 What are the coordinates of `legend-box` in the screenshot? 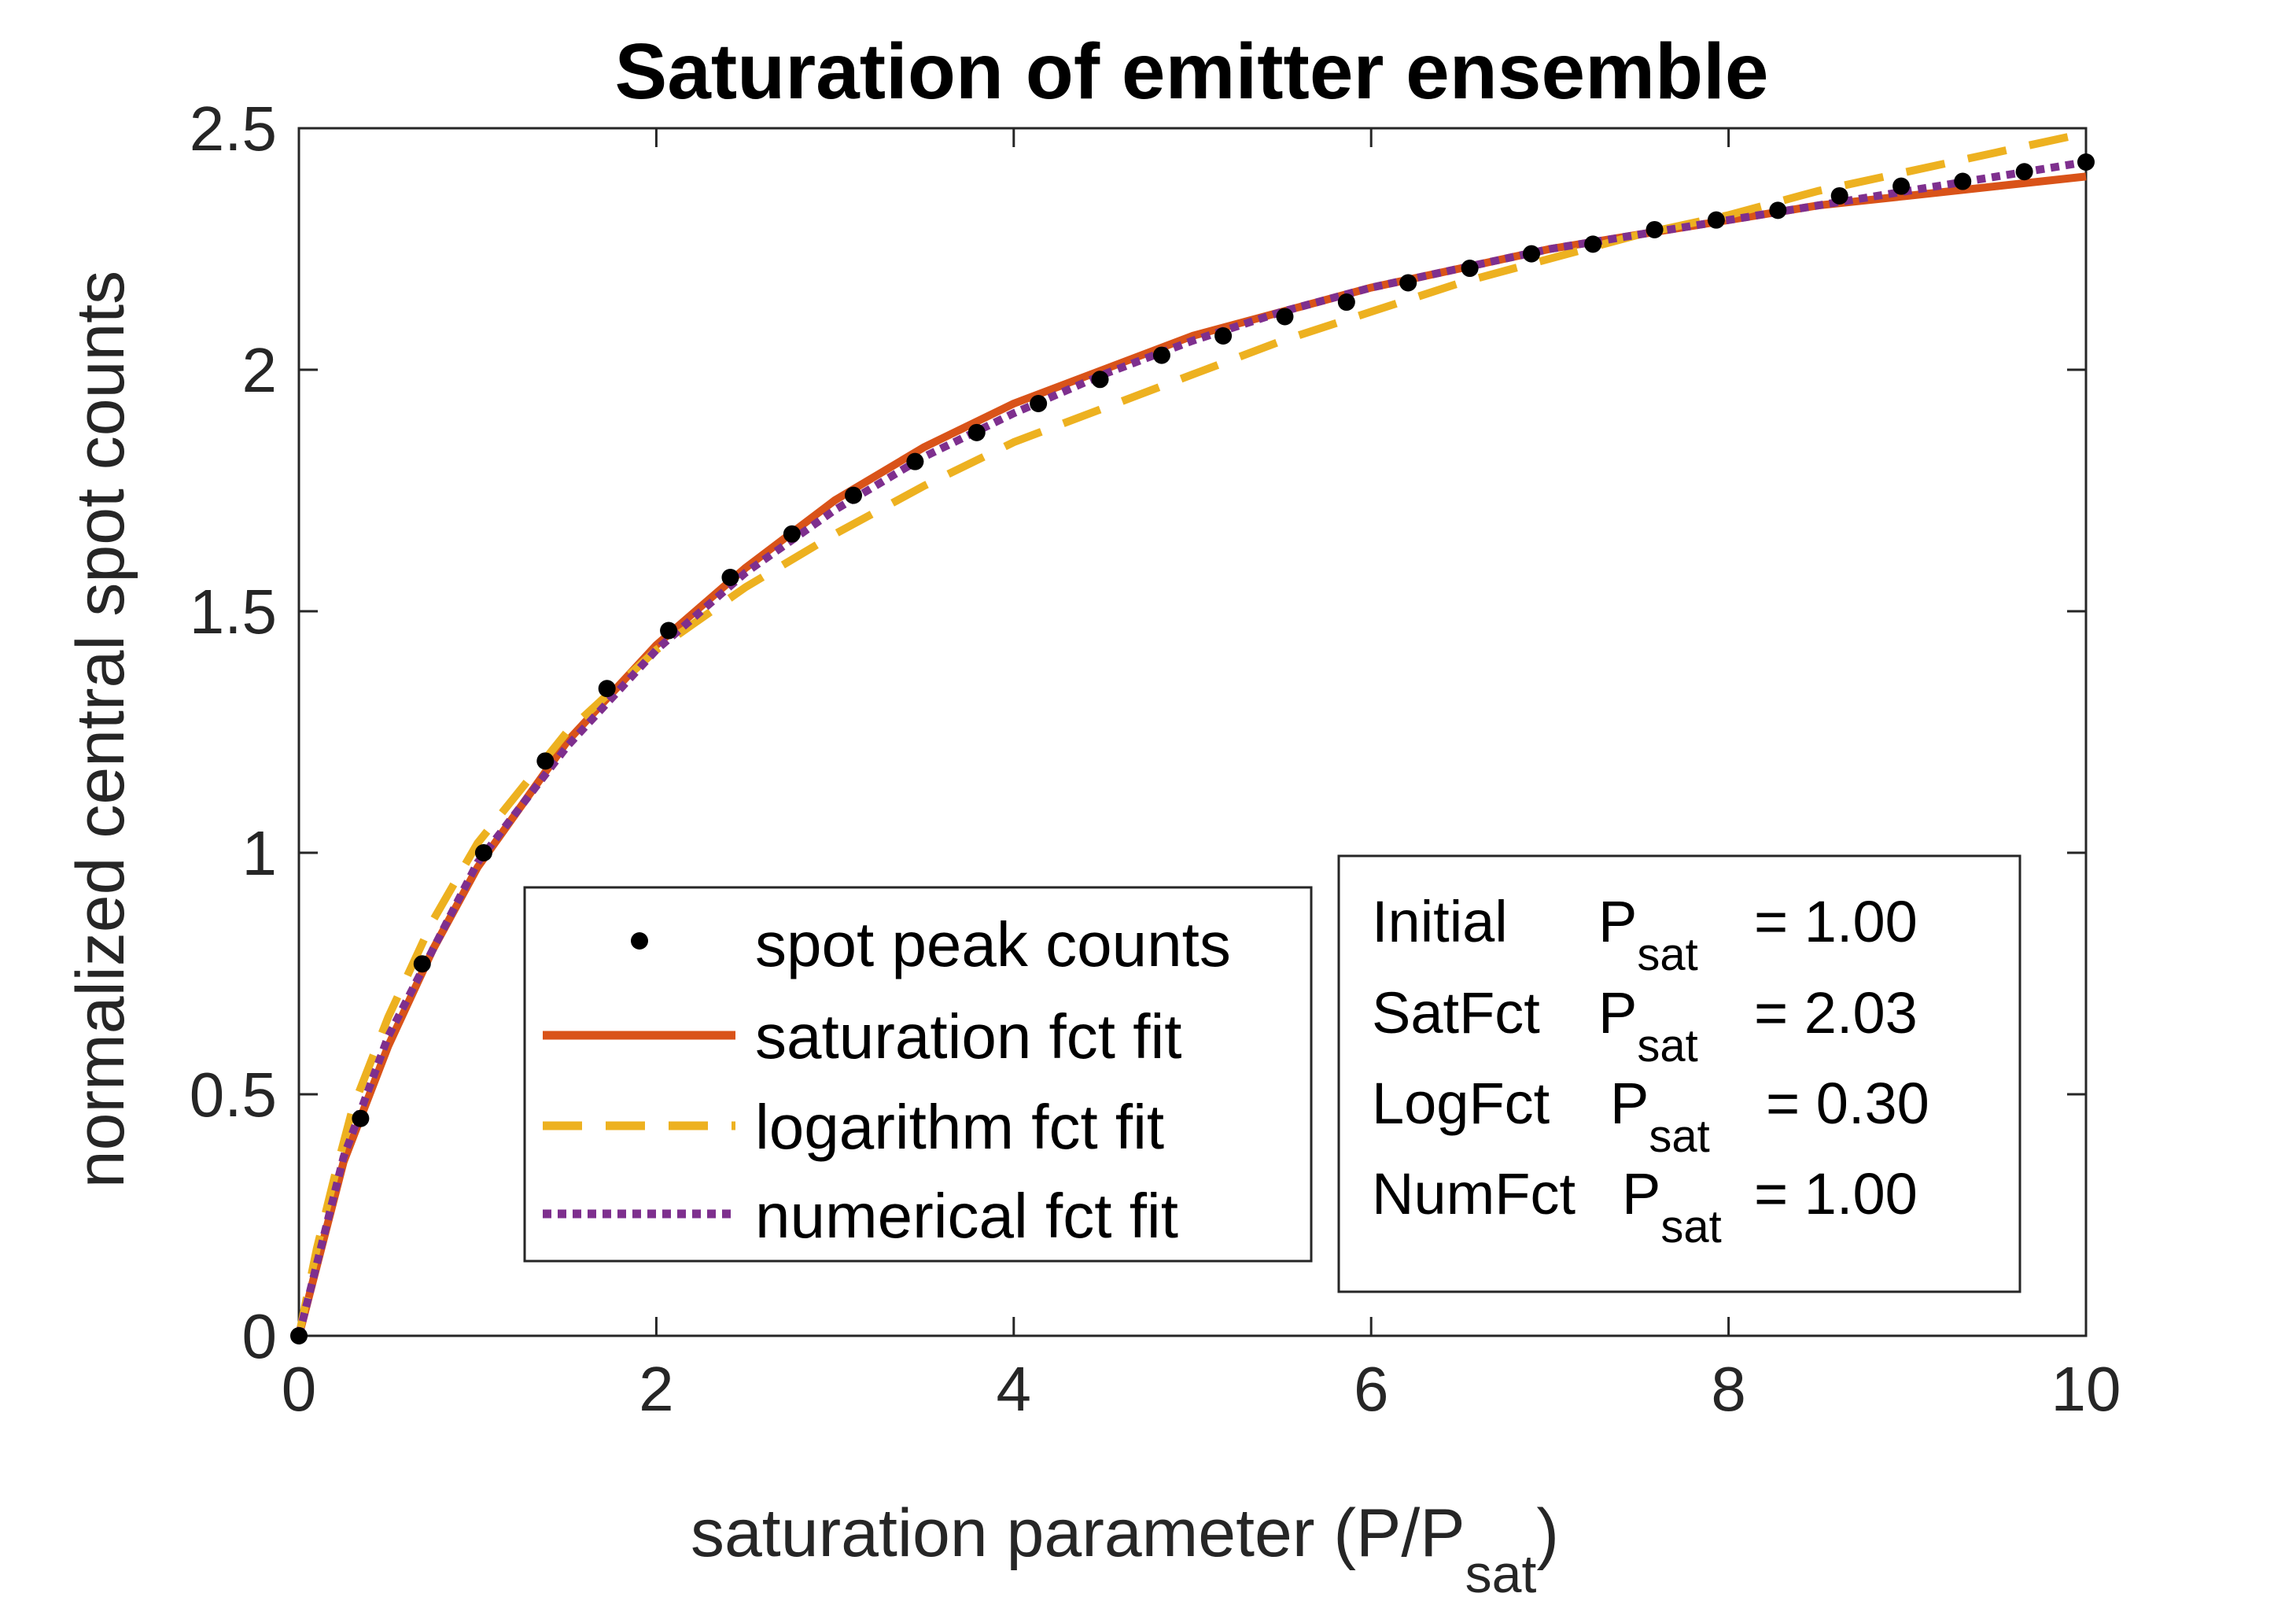 It's located at (918, 1074).